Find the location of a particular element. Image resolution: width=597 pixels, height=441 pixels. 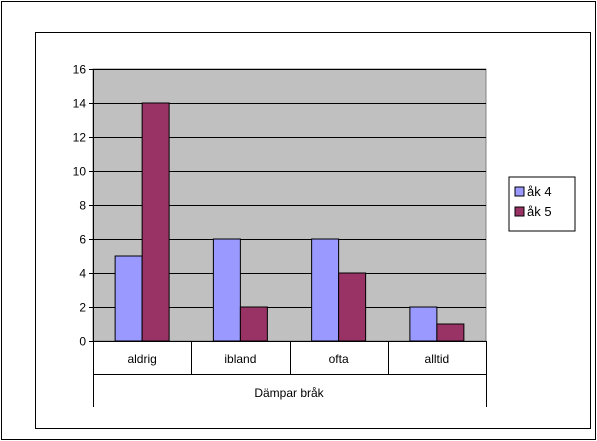

legend-box is located at coordinates (542, 204).